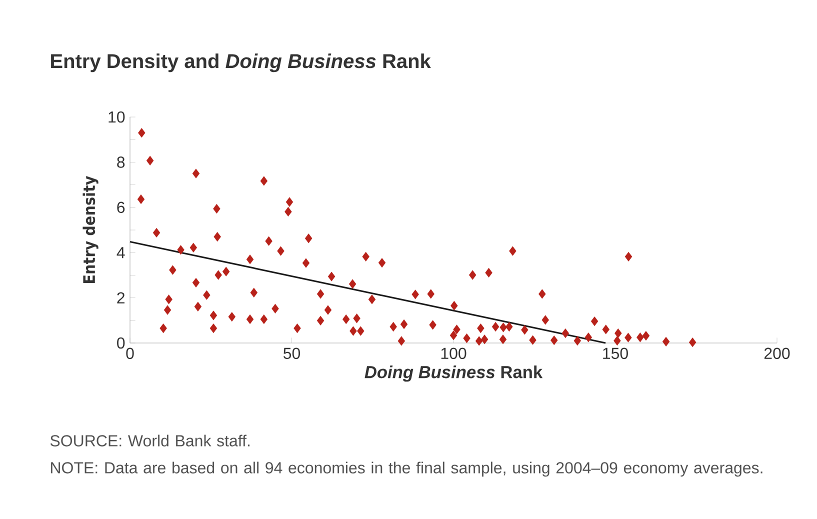 Image resolution: width=817 pixels, height=519 pixels. What do you see at coordinates (615, 354) in the screenshot?
I see `x-tick-label: 150` at bounding box center [615, 354].